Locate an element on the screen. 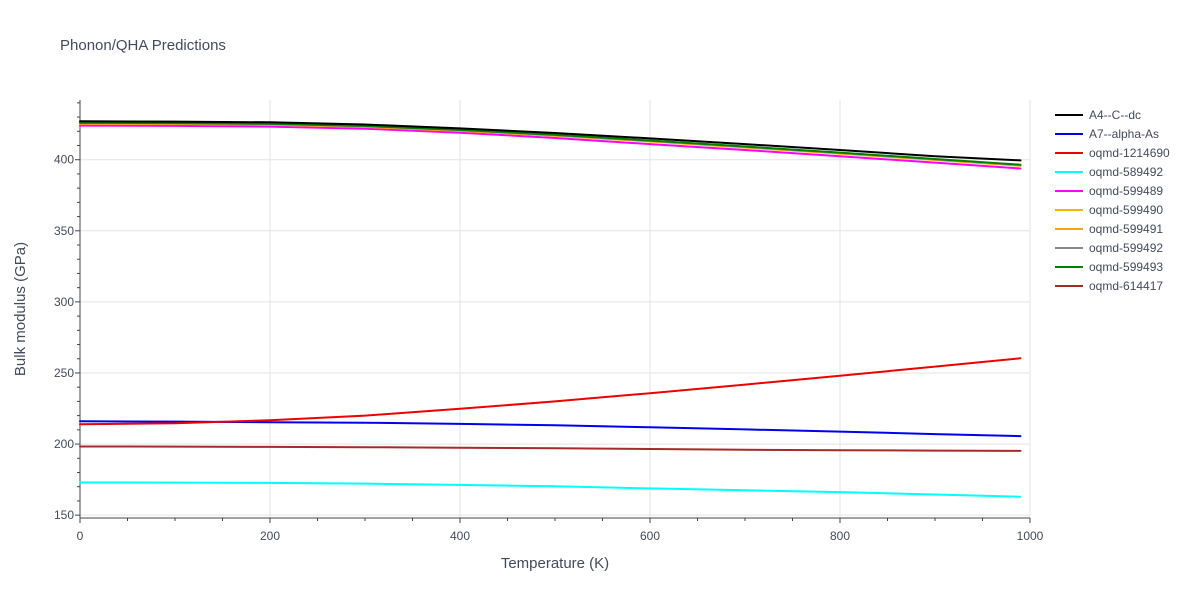  y-tick-label: 400 is located at coordinates (64, 160).